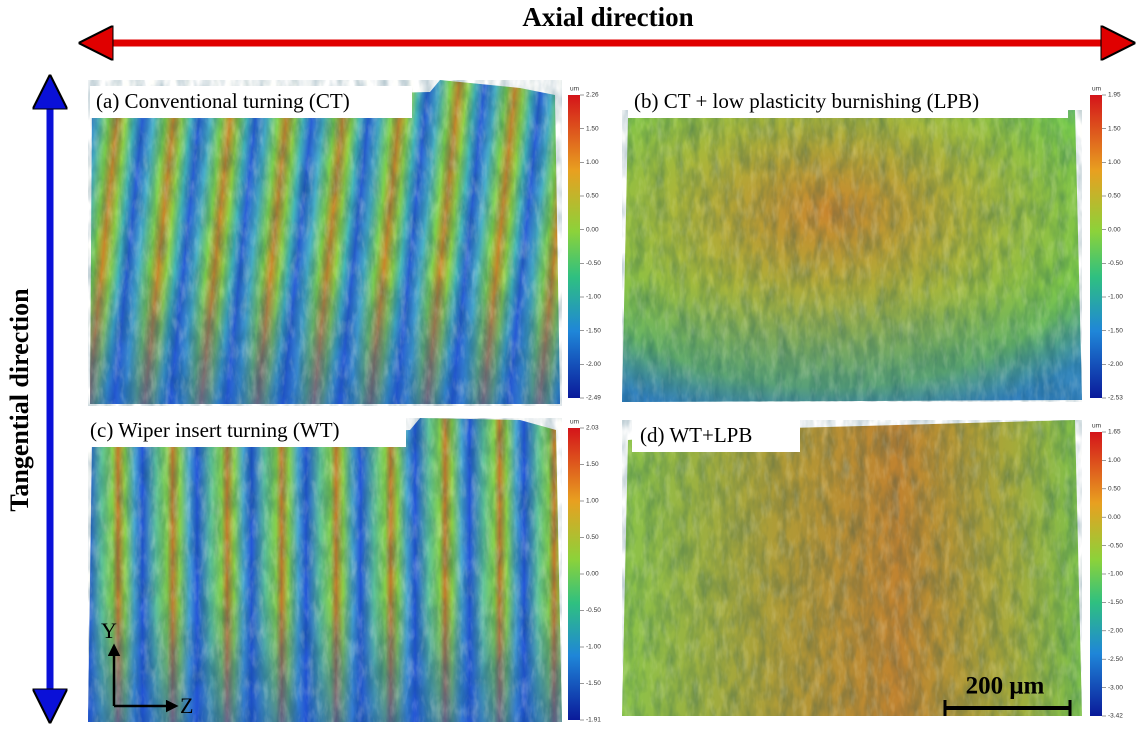 The width and height of the screenshot is (1139, 734). Describe the element at coordinates (1115, 687) in the screenshot. I see `colorbar-tick-label: -3.00` at that location.